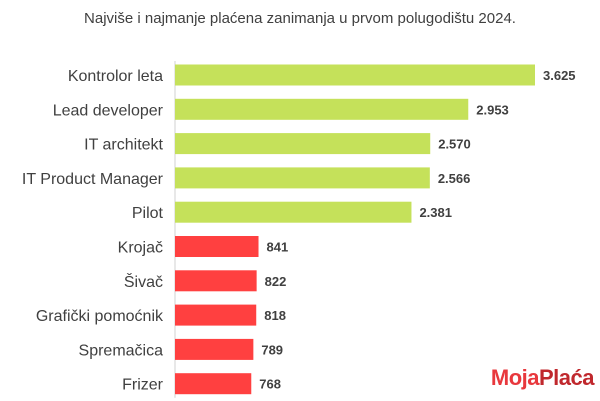 This screenshot has width=600, height=401. I want to click on category-label: Lead developer, so click(108, 110).